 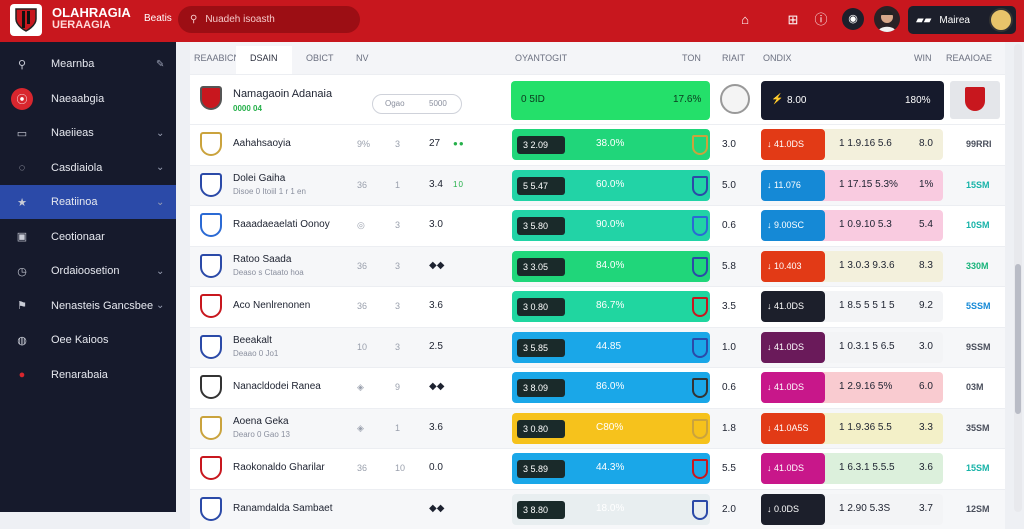 I want to click on market-value: 3.0, so click(x=729, y=144).